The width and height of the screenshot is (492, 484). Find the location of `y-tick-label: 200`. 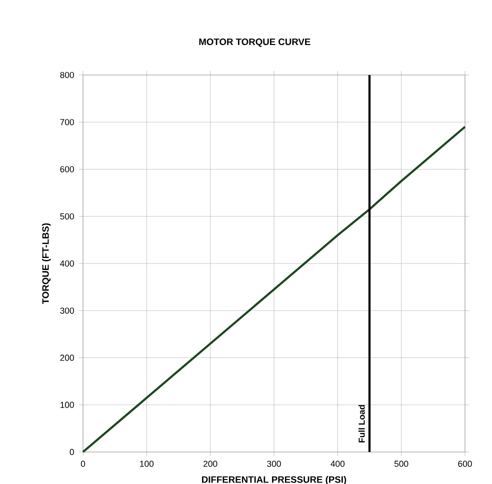

y-tick-label: 200 is located at coordinates (67, 357).